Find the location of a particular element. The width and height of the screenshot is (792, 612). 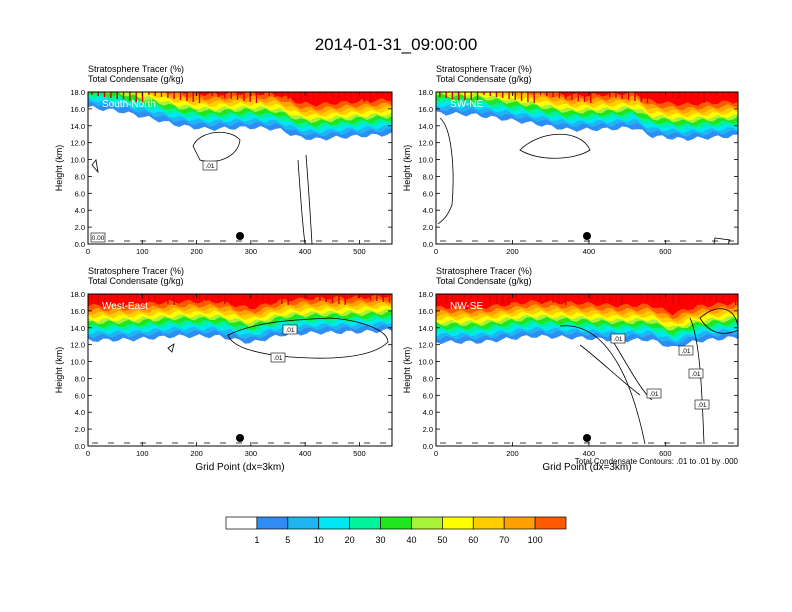

colorbar-label: 50 is located at coordinates (442, 540).